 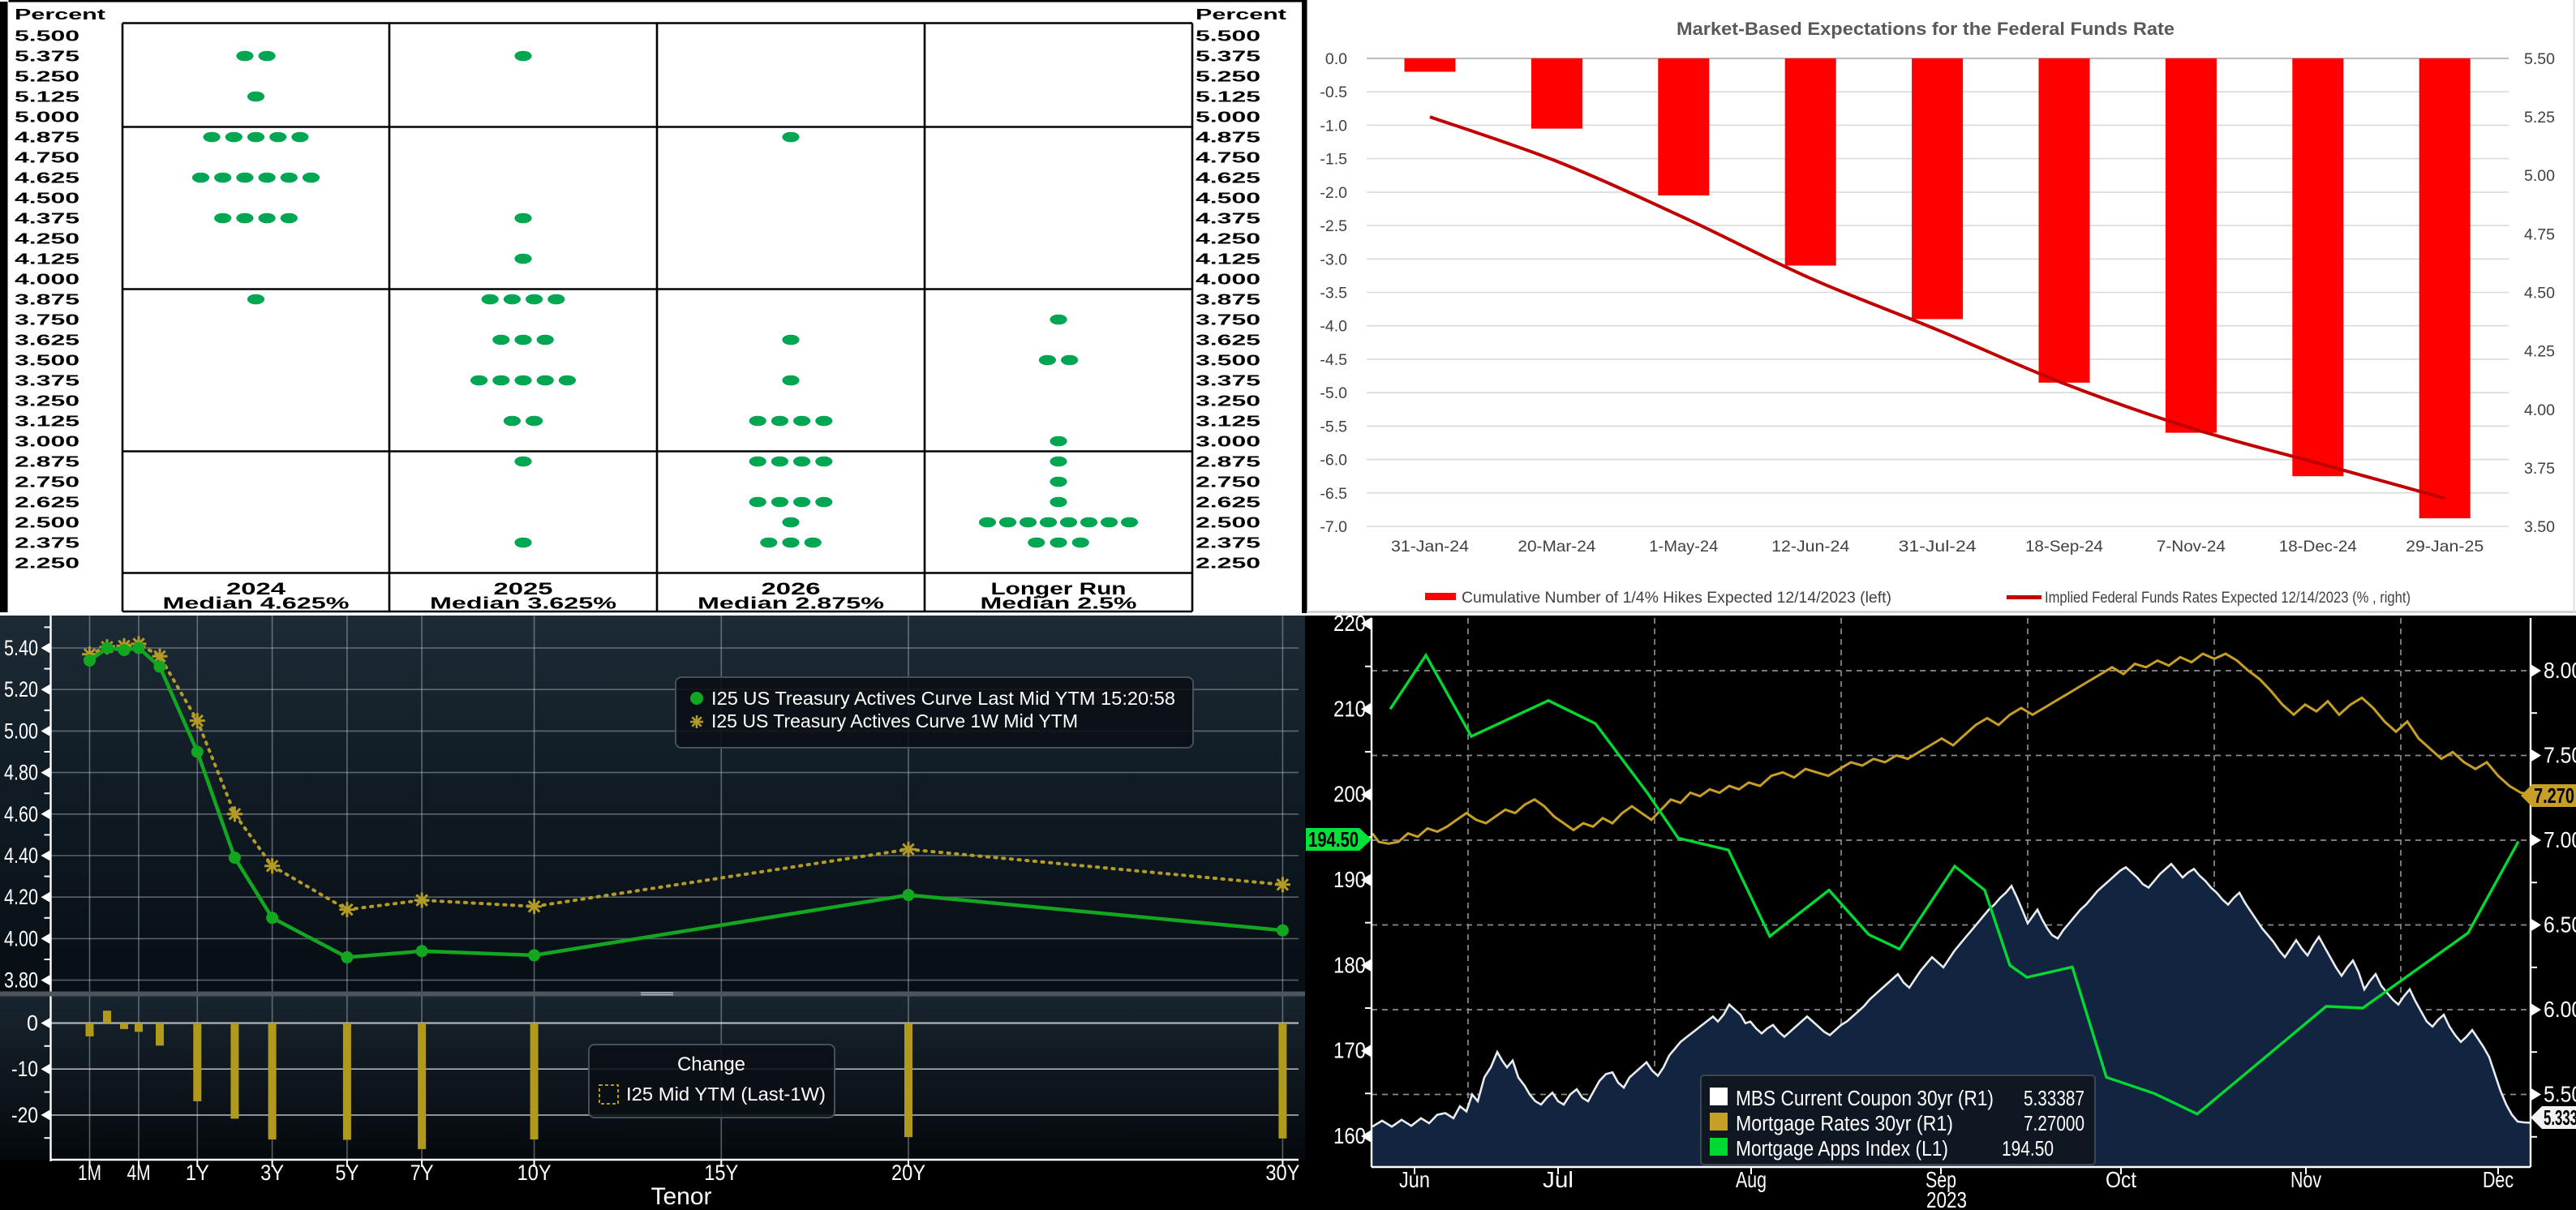 What do you see at coordinates (791, 589) in the screenshot?
I see `svg-text: 2026` at bounding box center [791, 589].